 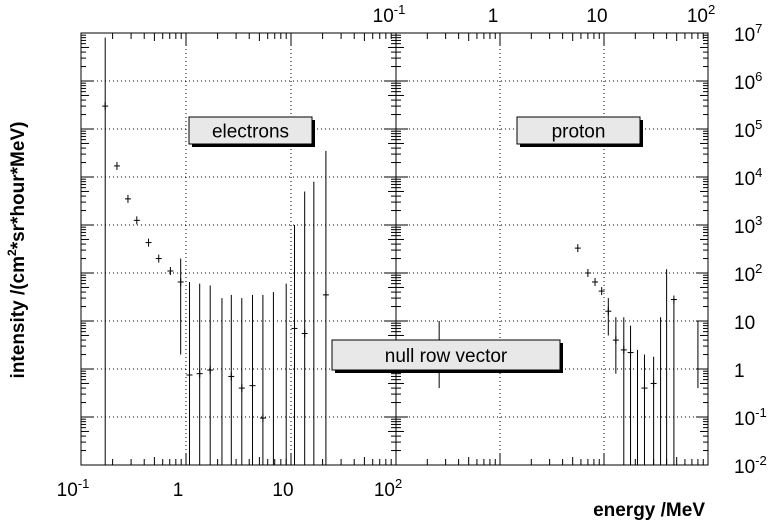 I want to click on y-tick-label: 10⁻¹, so click(x=750, y=417).